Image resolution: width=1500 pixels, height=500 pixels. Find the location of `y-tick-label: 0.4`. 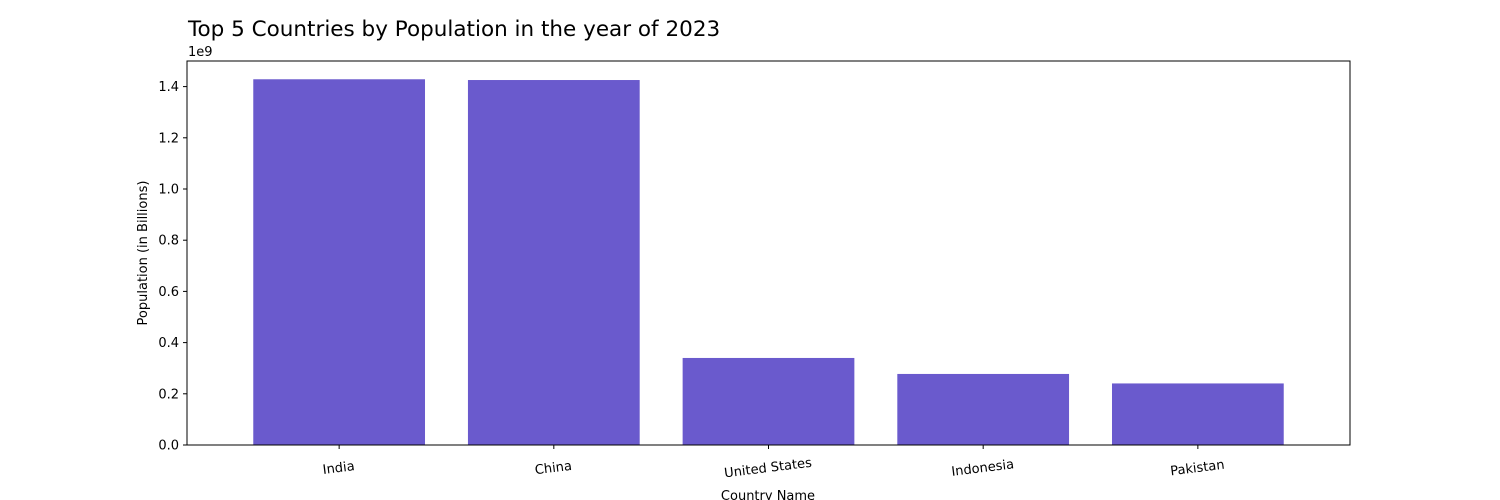

y-tick-label: 0.4 is located at coordinates (168, 343).